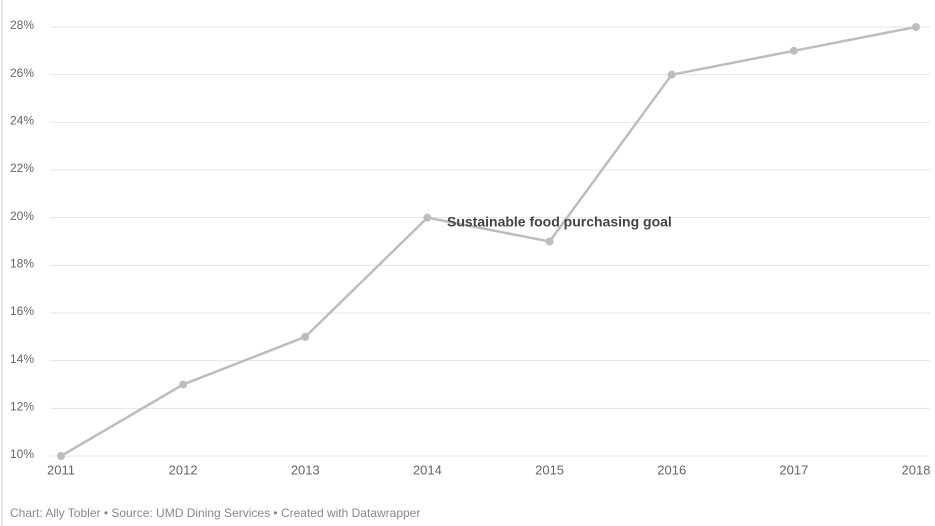 The image size is (935, 526). What do you see at coordinates (549, 469) in the screenshot?
I see `x-tick-label: 2015` at bounding box center [549, 469].